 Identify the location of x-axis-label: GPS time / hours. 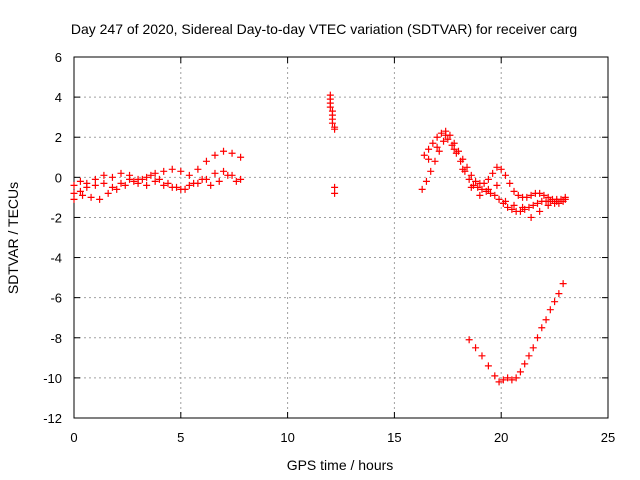
(340, 465).